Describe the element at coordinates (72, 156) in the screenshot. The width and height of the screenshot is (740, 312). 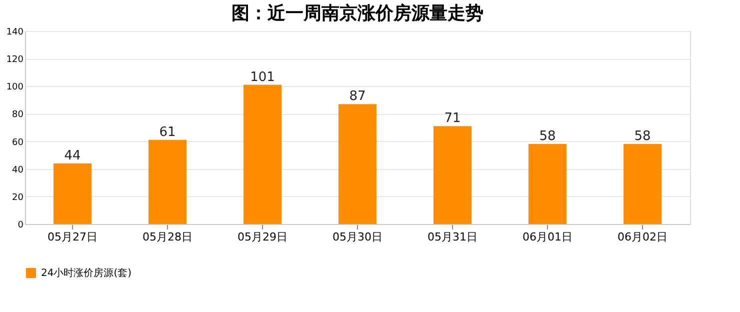
I see `data-label: 44` at that location.